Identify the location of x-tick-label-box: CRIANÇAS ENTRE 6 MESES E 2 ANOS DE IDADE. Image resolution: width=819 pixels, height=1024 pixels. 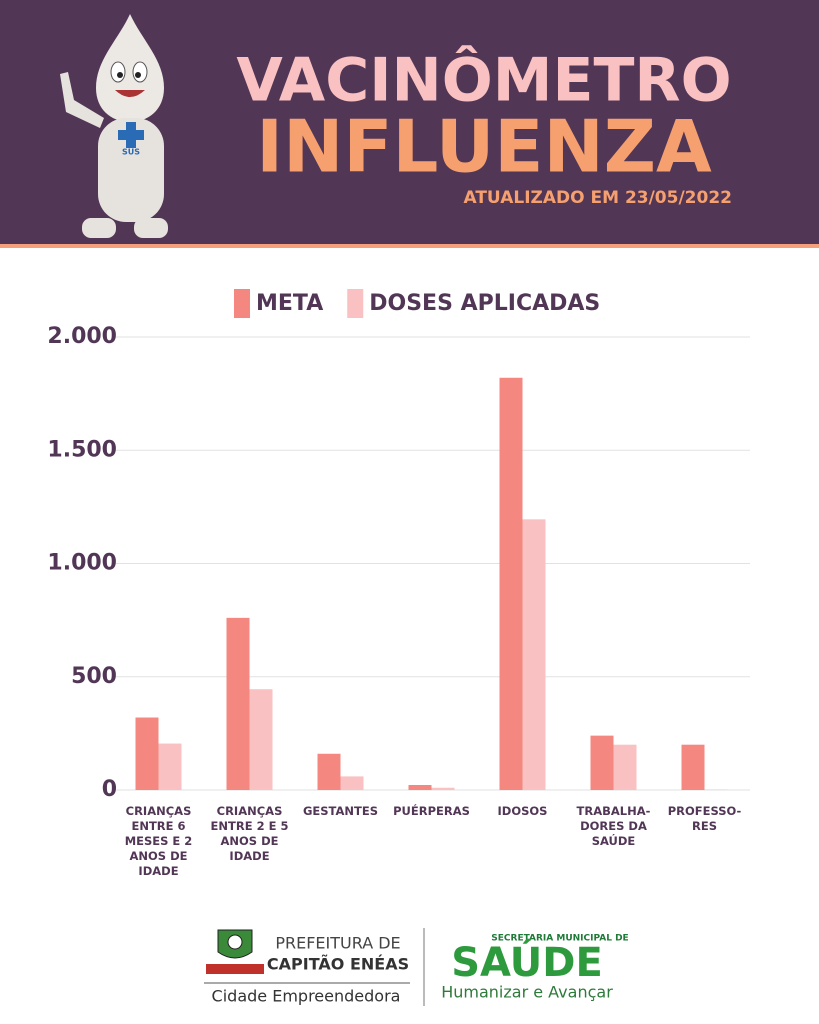
(158, 841).